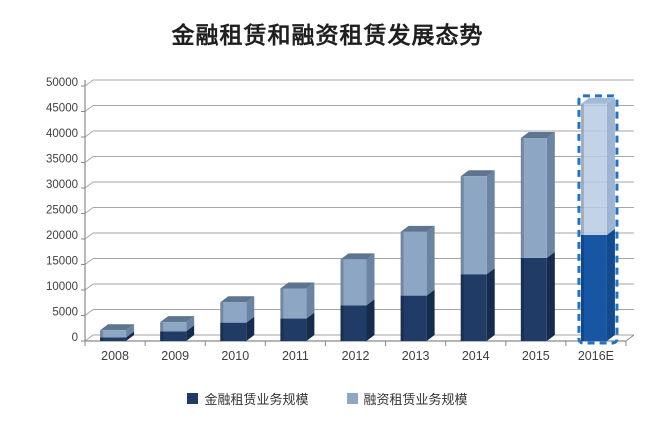 The image size is (655, 427). Describe the element at coordinates (536, 356) in the screenshot. I see `x-tick-label: 2015` at that location.